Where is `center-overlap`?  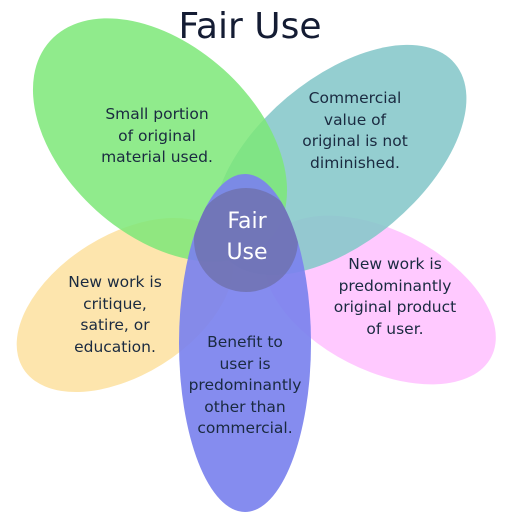
center-overlap is located at coordinates (246, 240).